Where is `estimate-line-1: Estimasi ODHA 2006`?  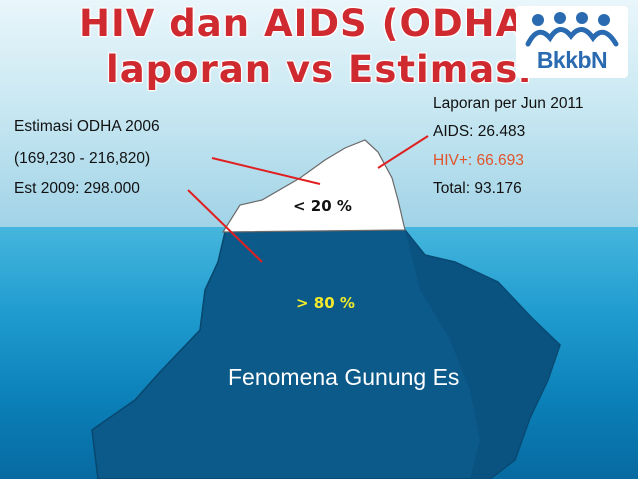
estimate-line-1: Estimasi ODHA 2006 is located at coordinates (87, 126).